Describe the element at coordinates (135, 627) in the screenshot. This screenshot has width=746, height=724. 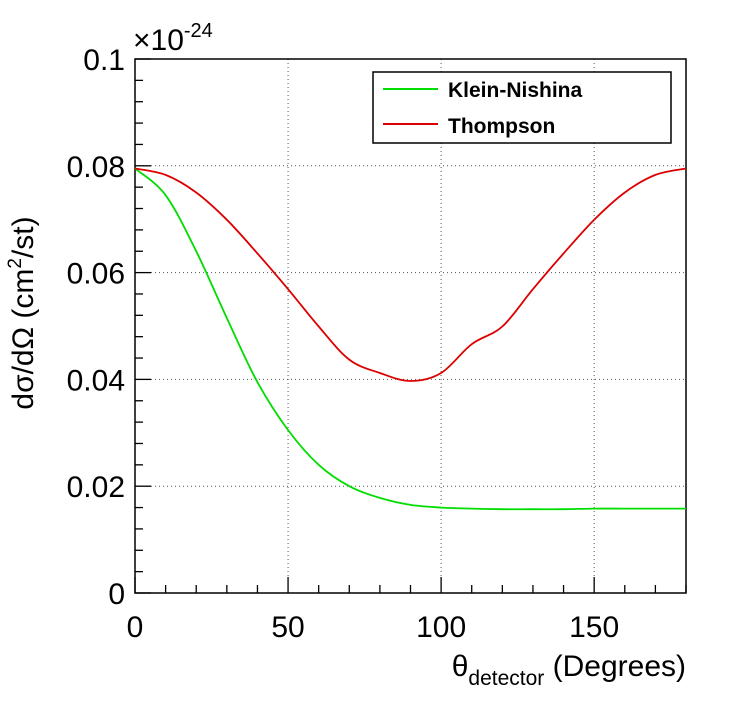
I see `x-tick-label: 0` at that location.